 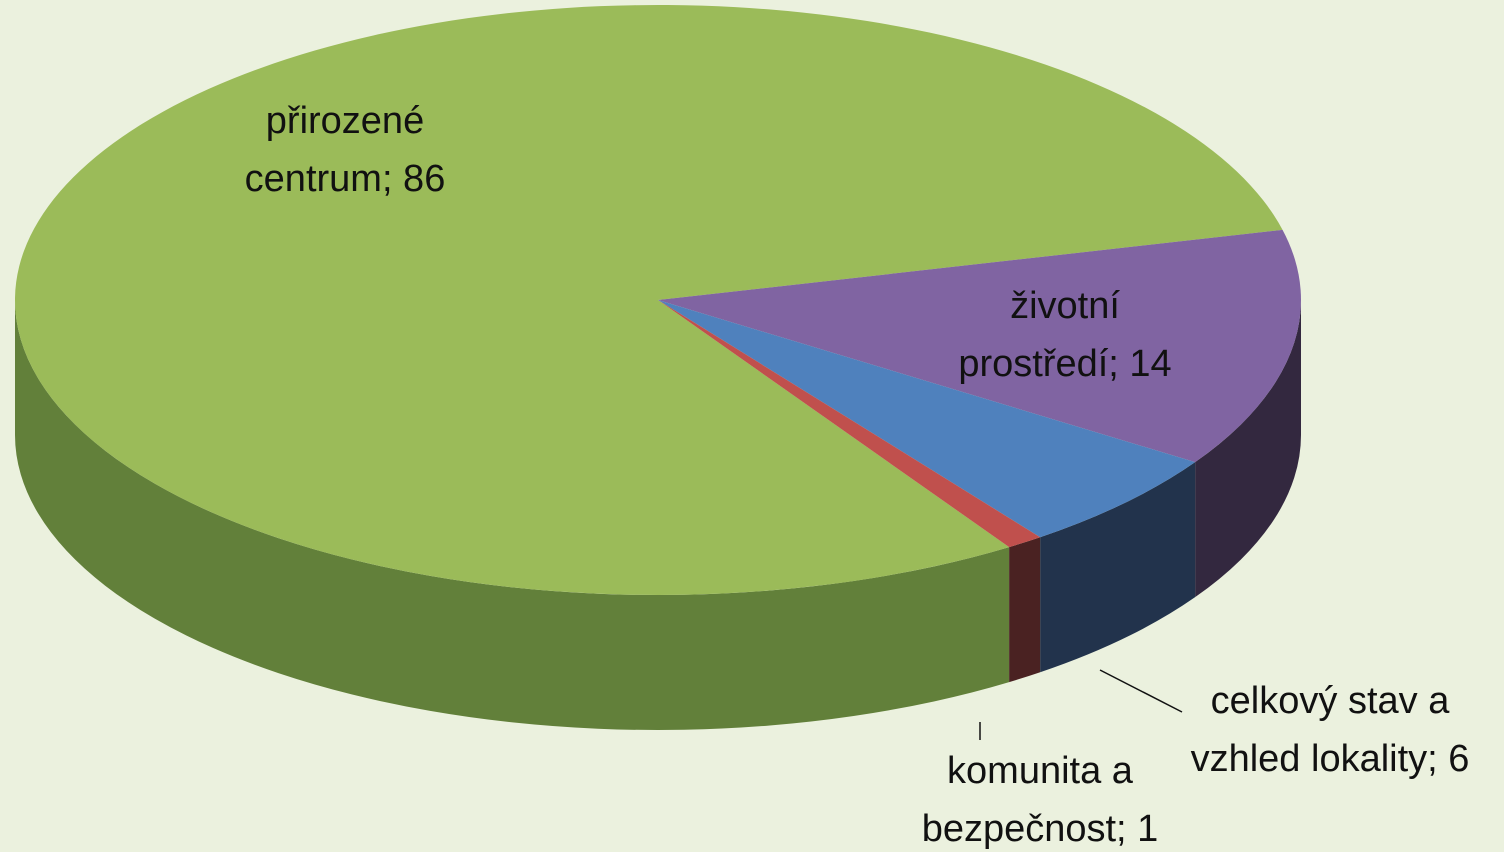 I want to click on data-label: komunita a bezpečnost; 1, so click(x=1040, y=800).